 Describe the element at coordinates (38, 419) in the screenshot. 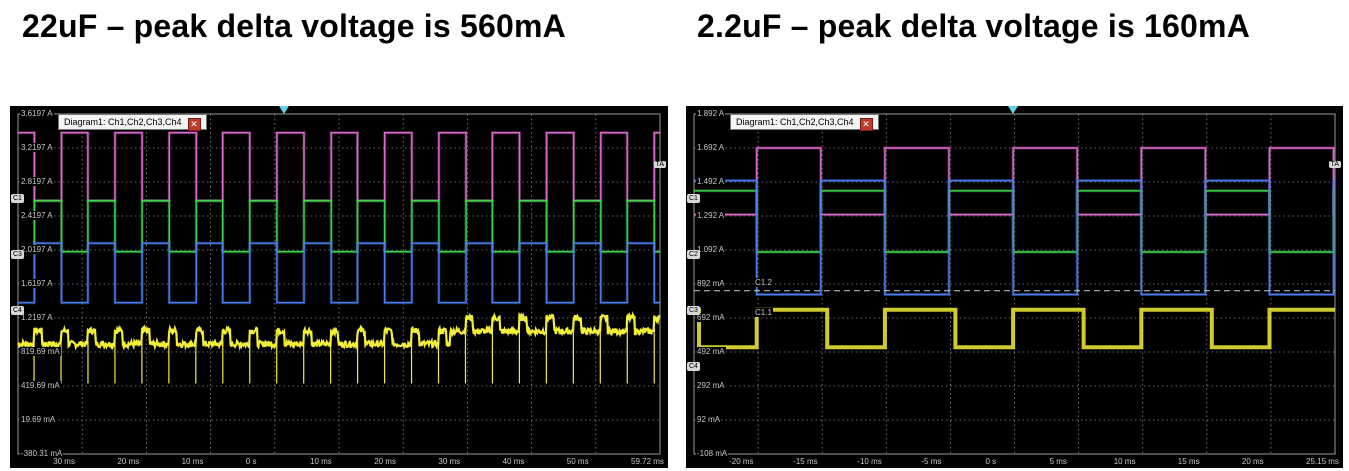

I see `y-tick-label: 19.69 mA` at that location.